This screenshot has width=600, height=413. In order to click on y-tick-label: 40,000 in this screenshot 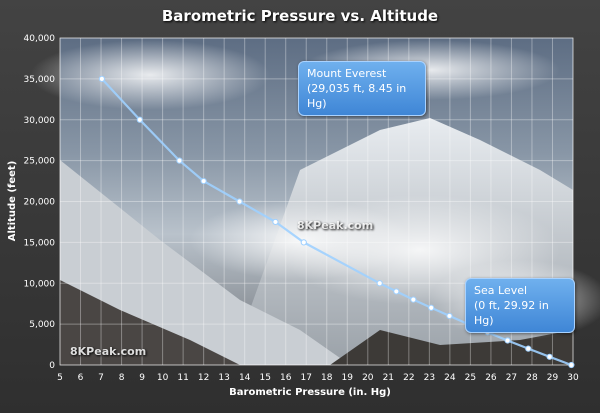, I will do `click(40, 39)`.